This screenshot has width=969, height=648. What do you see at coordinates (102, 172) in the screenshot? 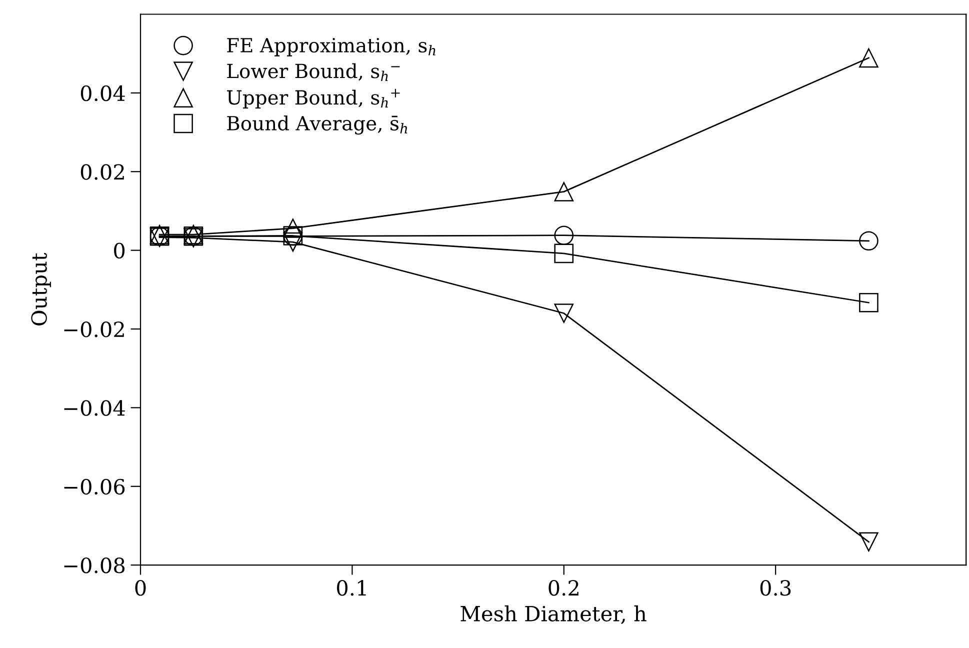
I see `y-tick-label: 0.02` at bounding box center [102, 172].